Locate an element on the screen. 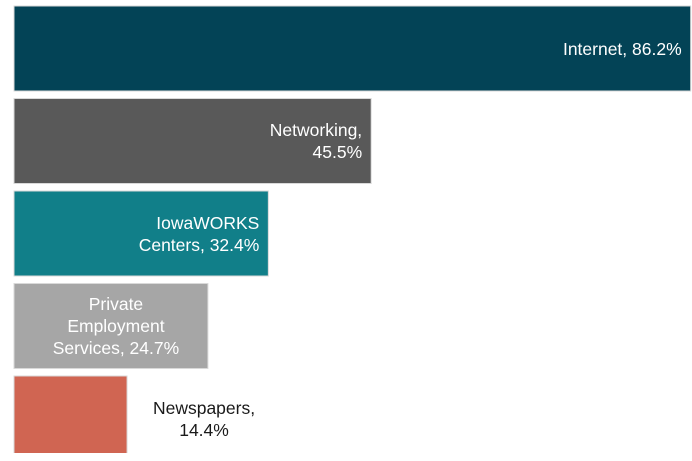  data-label-line: Newspapers, is located at coordinates (204, 407).